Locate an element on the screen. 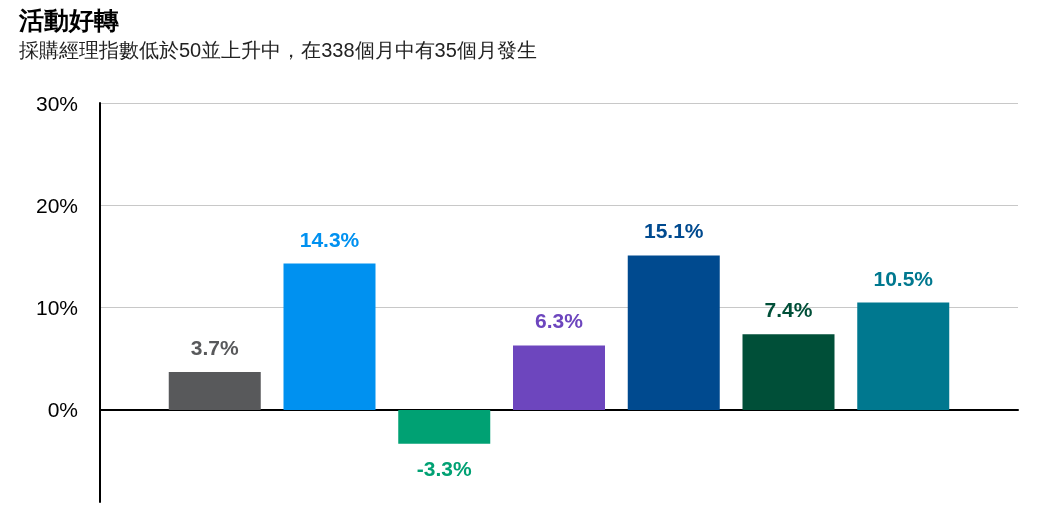  data-label: 3.7% is located at coordinates (215, 348).